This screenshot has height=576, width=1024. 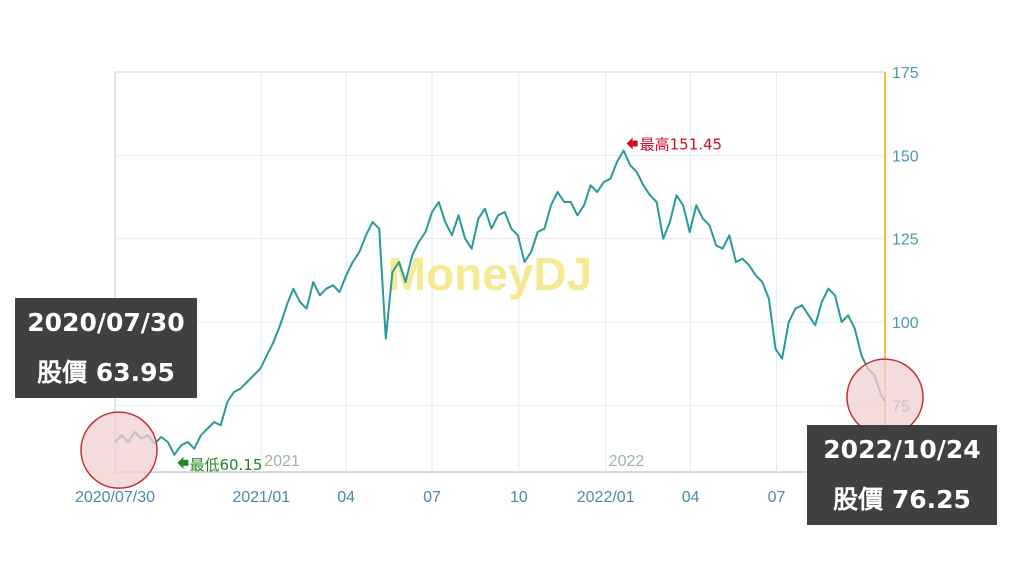 What do you see at coordinates (681, 145) in the screenshot?
I see `high-annotation: 最高151.45` at bounding box center [681, 145].